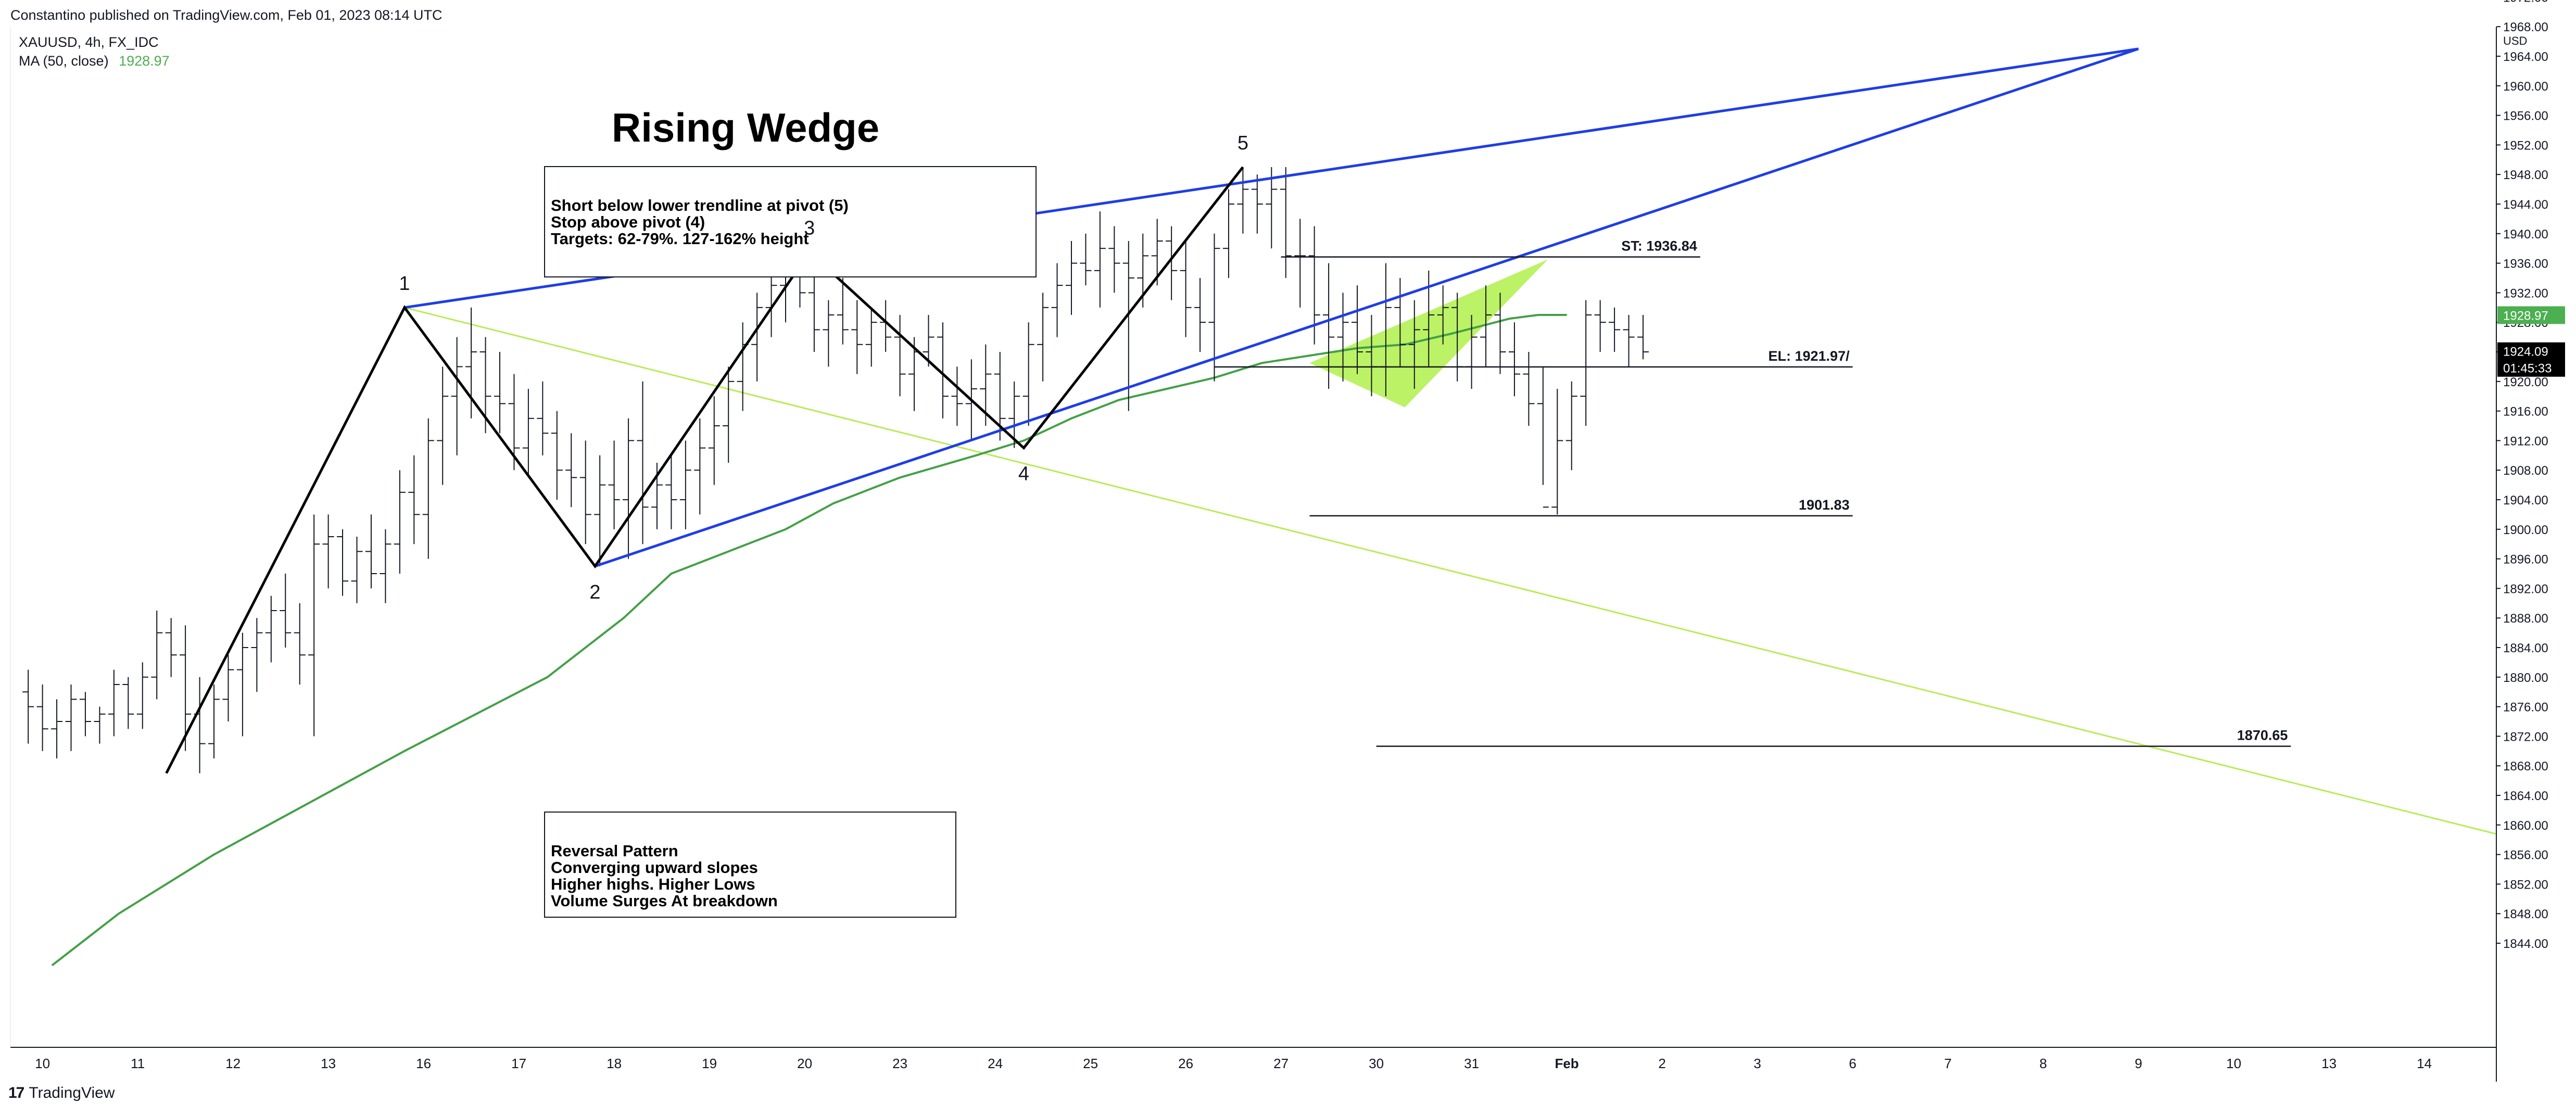  What do you see at coordinates (2525, 264) in the screenshot?
I see `price-tick-9: 1936.00` at bounding box center [2525, 264].